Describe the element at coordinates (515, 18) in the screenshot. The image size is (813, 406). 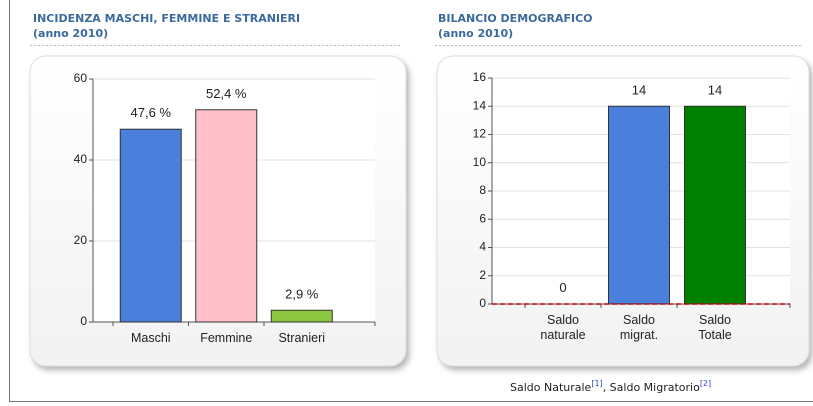
I see `chart-title: BILANCIO DEMOGRAFICO` at that location.